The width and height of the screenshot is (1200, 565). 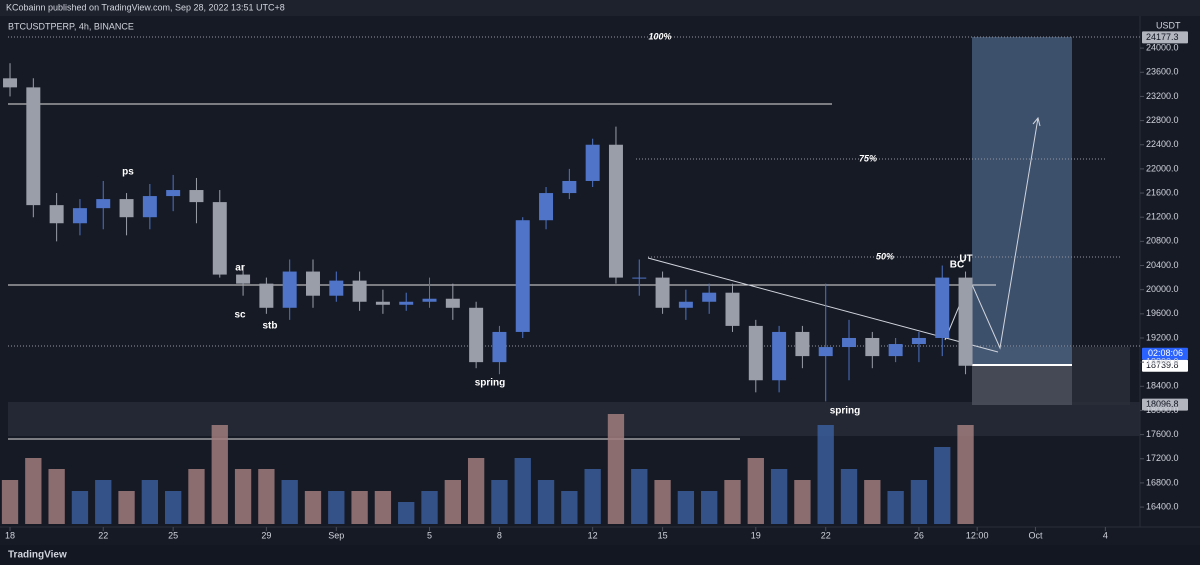 I want to click on x-tick-label: 19, so click(x=756, y=535).